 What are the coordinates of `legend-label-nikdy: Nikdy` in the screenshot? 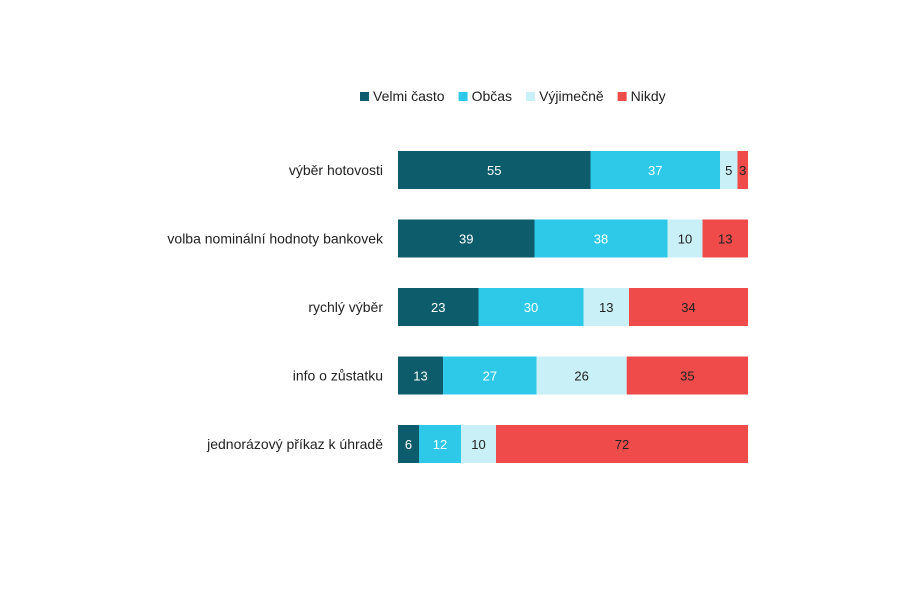 It's located at (648, 96).